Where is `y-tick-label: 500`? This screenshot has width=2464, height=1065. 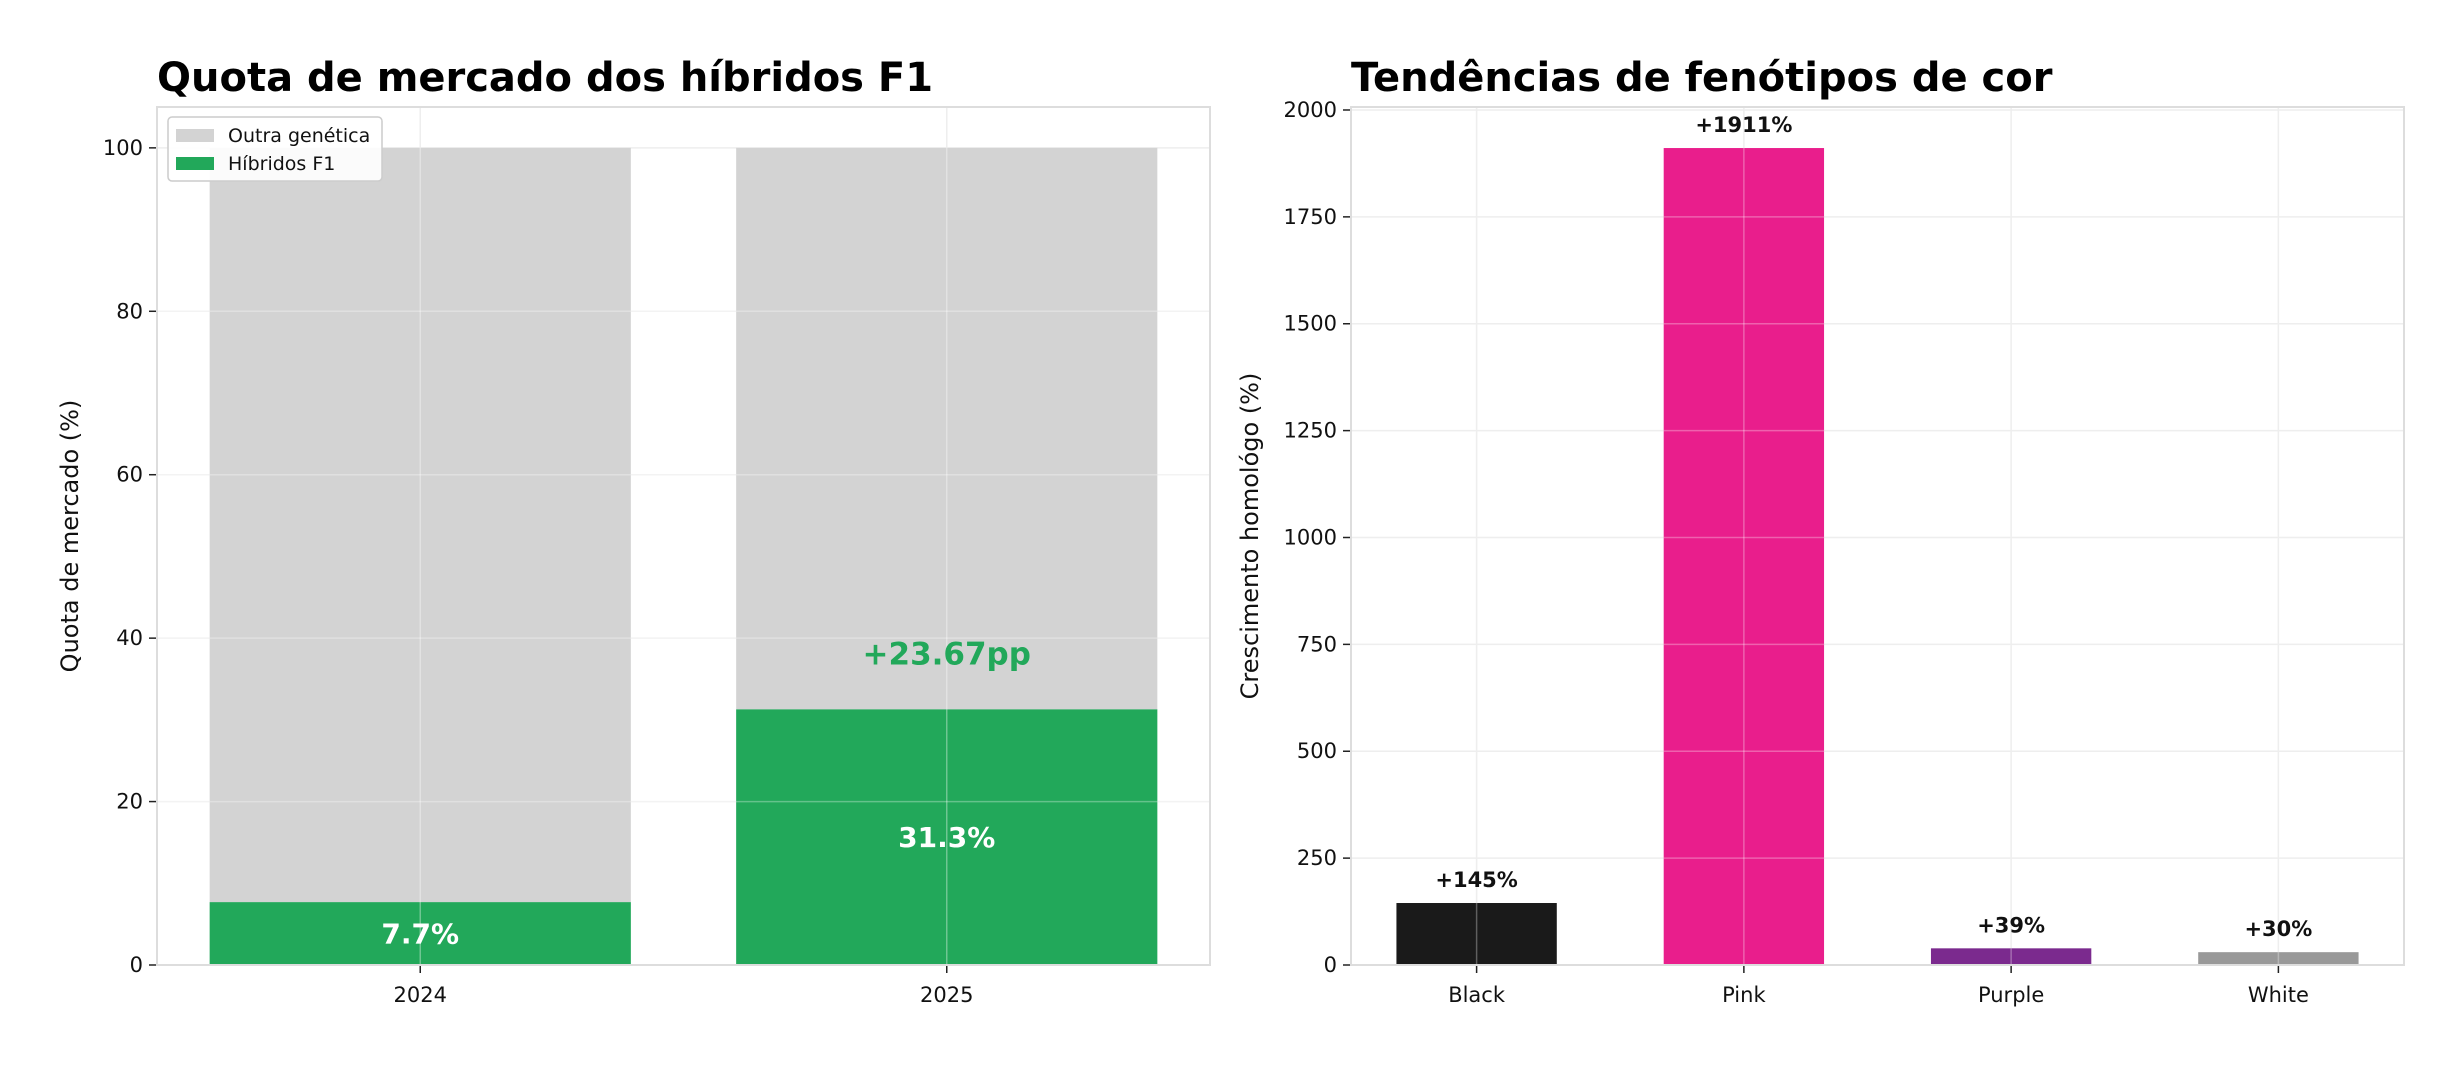 y-tick-label: 500 is located at coordinates (1317, 751).